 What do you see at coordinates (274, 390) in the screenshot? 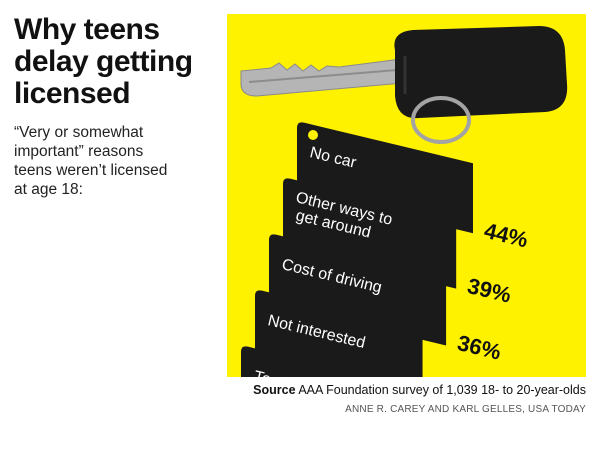
I see `source-label: Source` at bounding box center [274, 390].